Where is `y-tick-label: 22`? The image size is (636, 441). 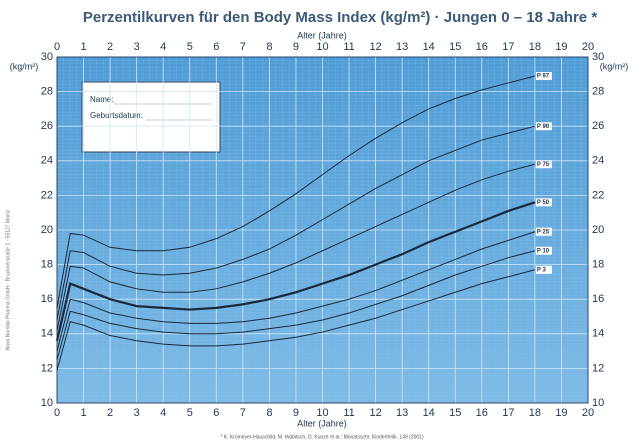
y-tick-label: 22 is located at coordinates (47, 195).